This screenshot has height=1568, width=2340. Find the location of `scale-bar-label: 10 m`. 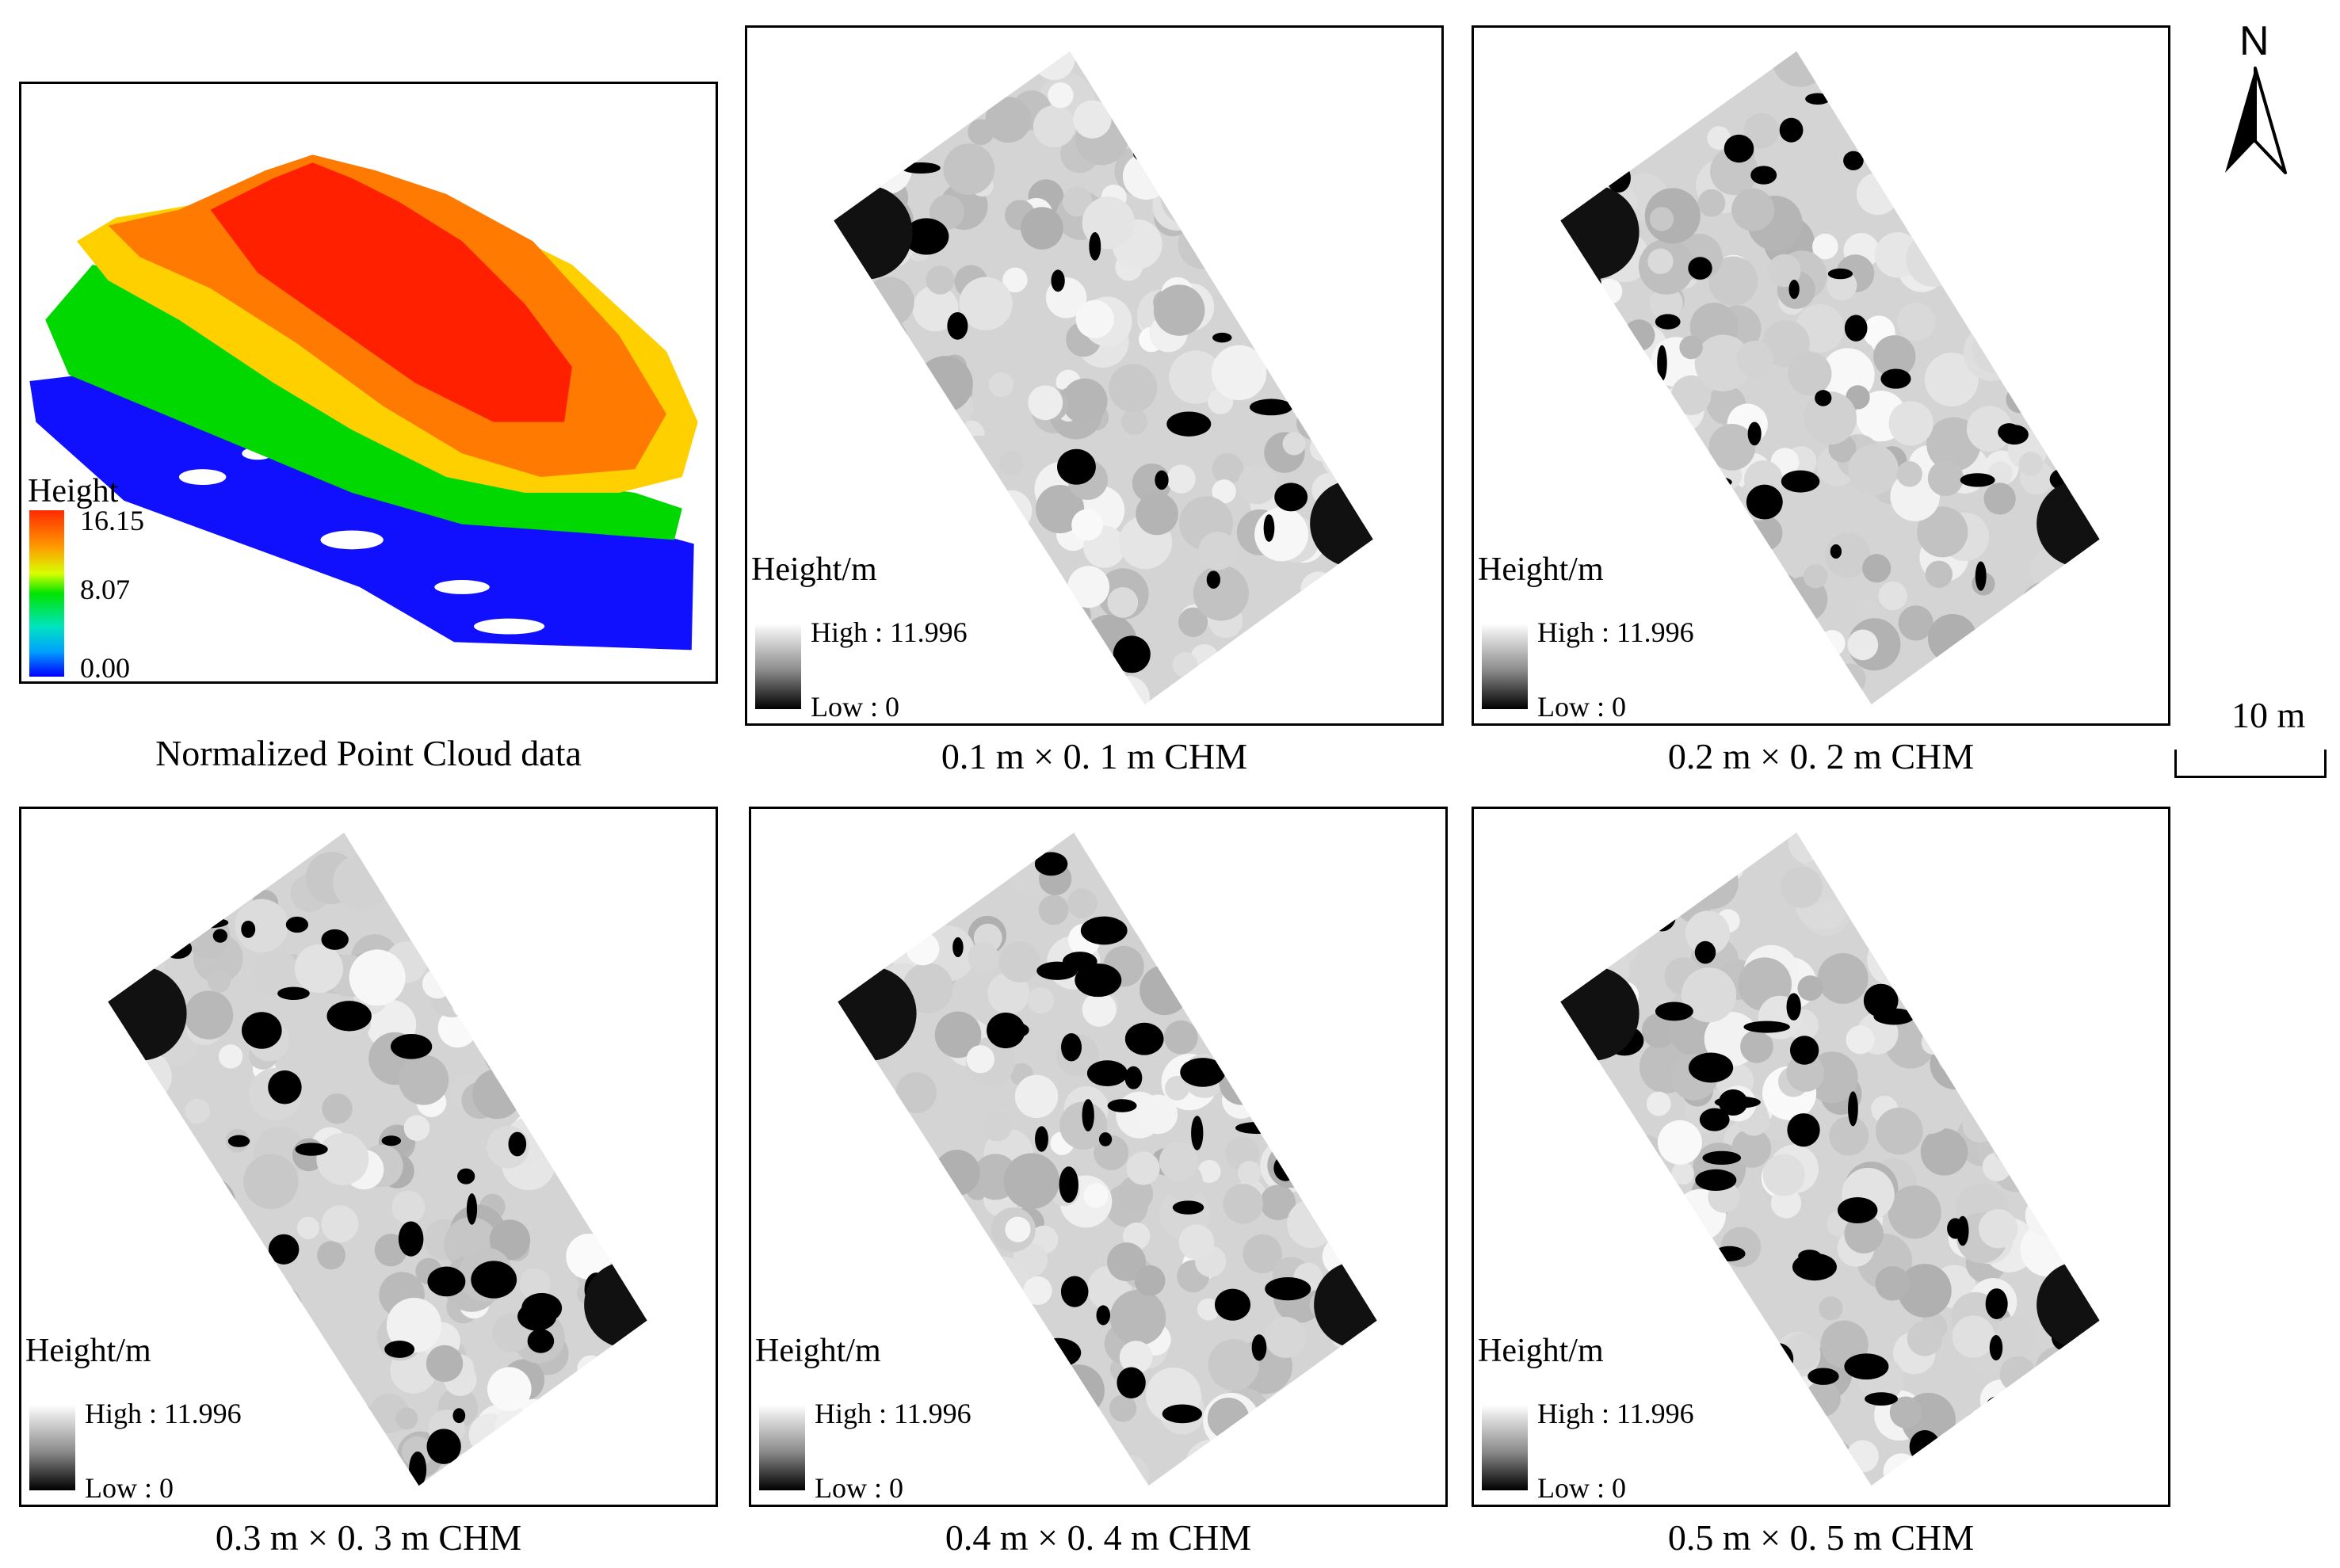

scale-bar-label: 10 m is located at coordinates (2268, 715).